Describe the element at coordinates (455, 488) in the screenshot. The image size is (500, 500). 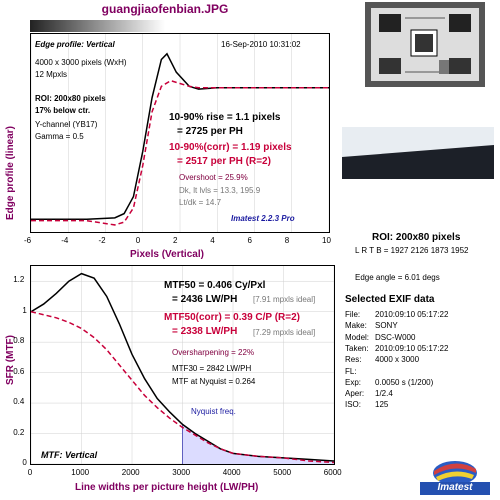
I see `logo-text: Imatest` at that location.